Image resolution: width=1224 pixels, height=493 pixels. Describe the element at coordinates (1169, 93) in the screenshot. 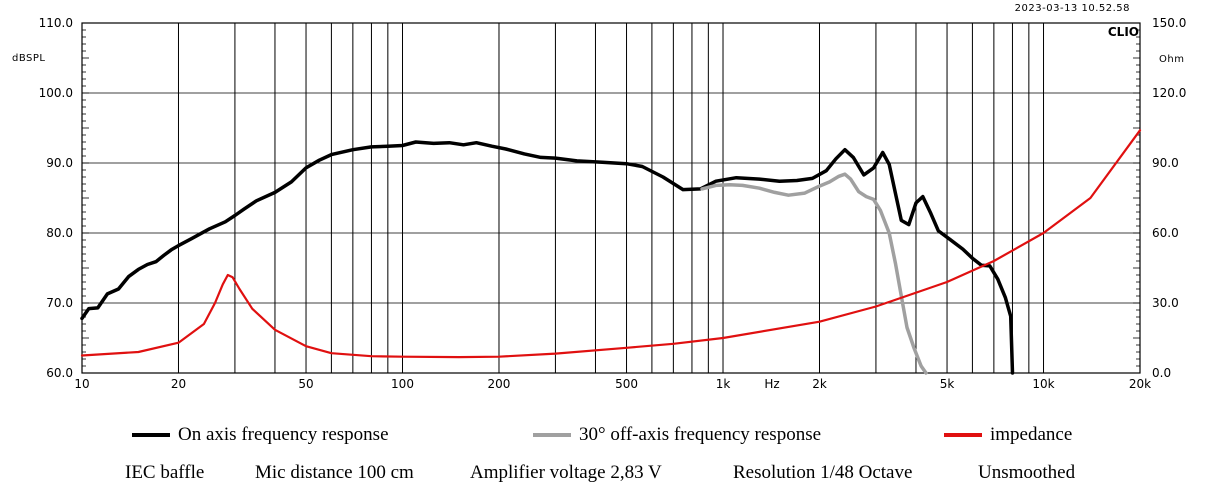

I see `right-tick-label: 120.0` at that location.